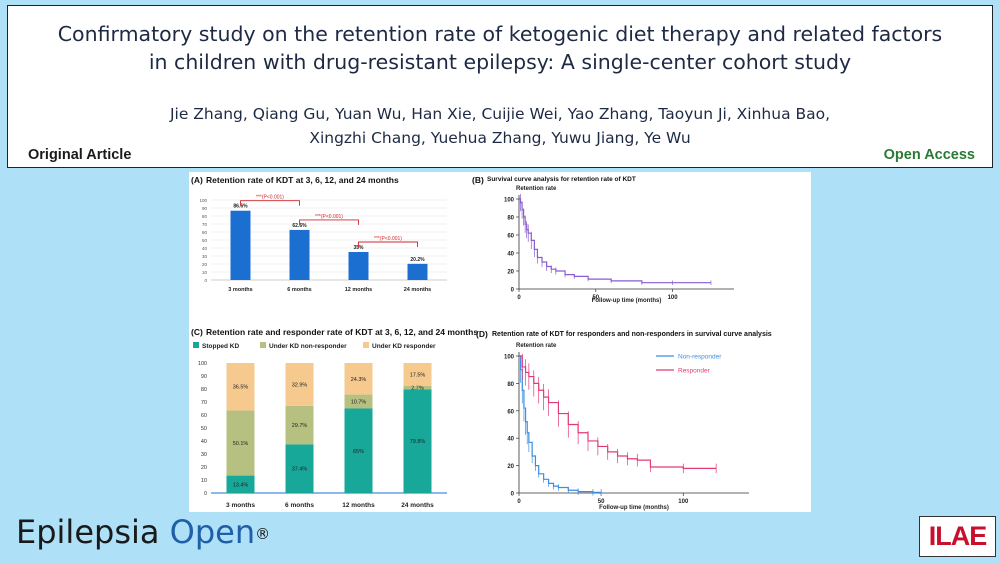 The height and width of the screenshot is (563, 1000). Describe the element at coordinates (205, 240) in the screenshot. I see `panel-a-y-tick: 50` at that location.